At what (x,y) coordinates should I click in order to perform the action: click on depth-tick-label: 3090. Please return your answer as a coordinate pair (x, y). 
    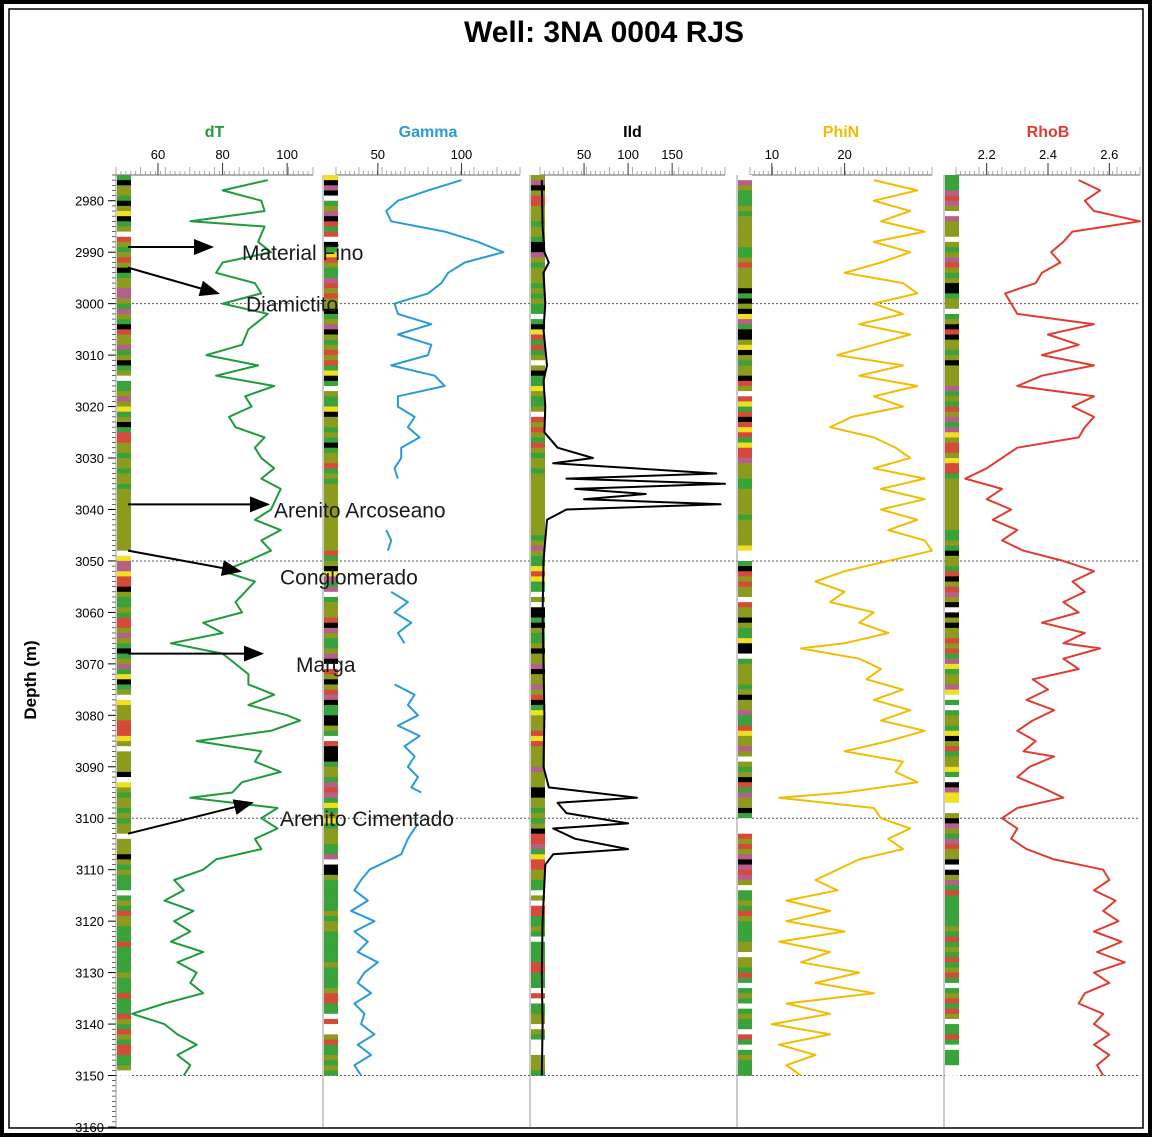
    Looking at the image, I should click on (89, 767).